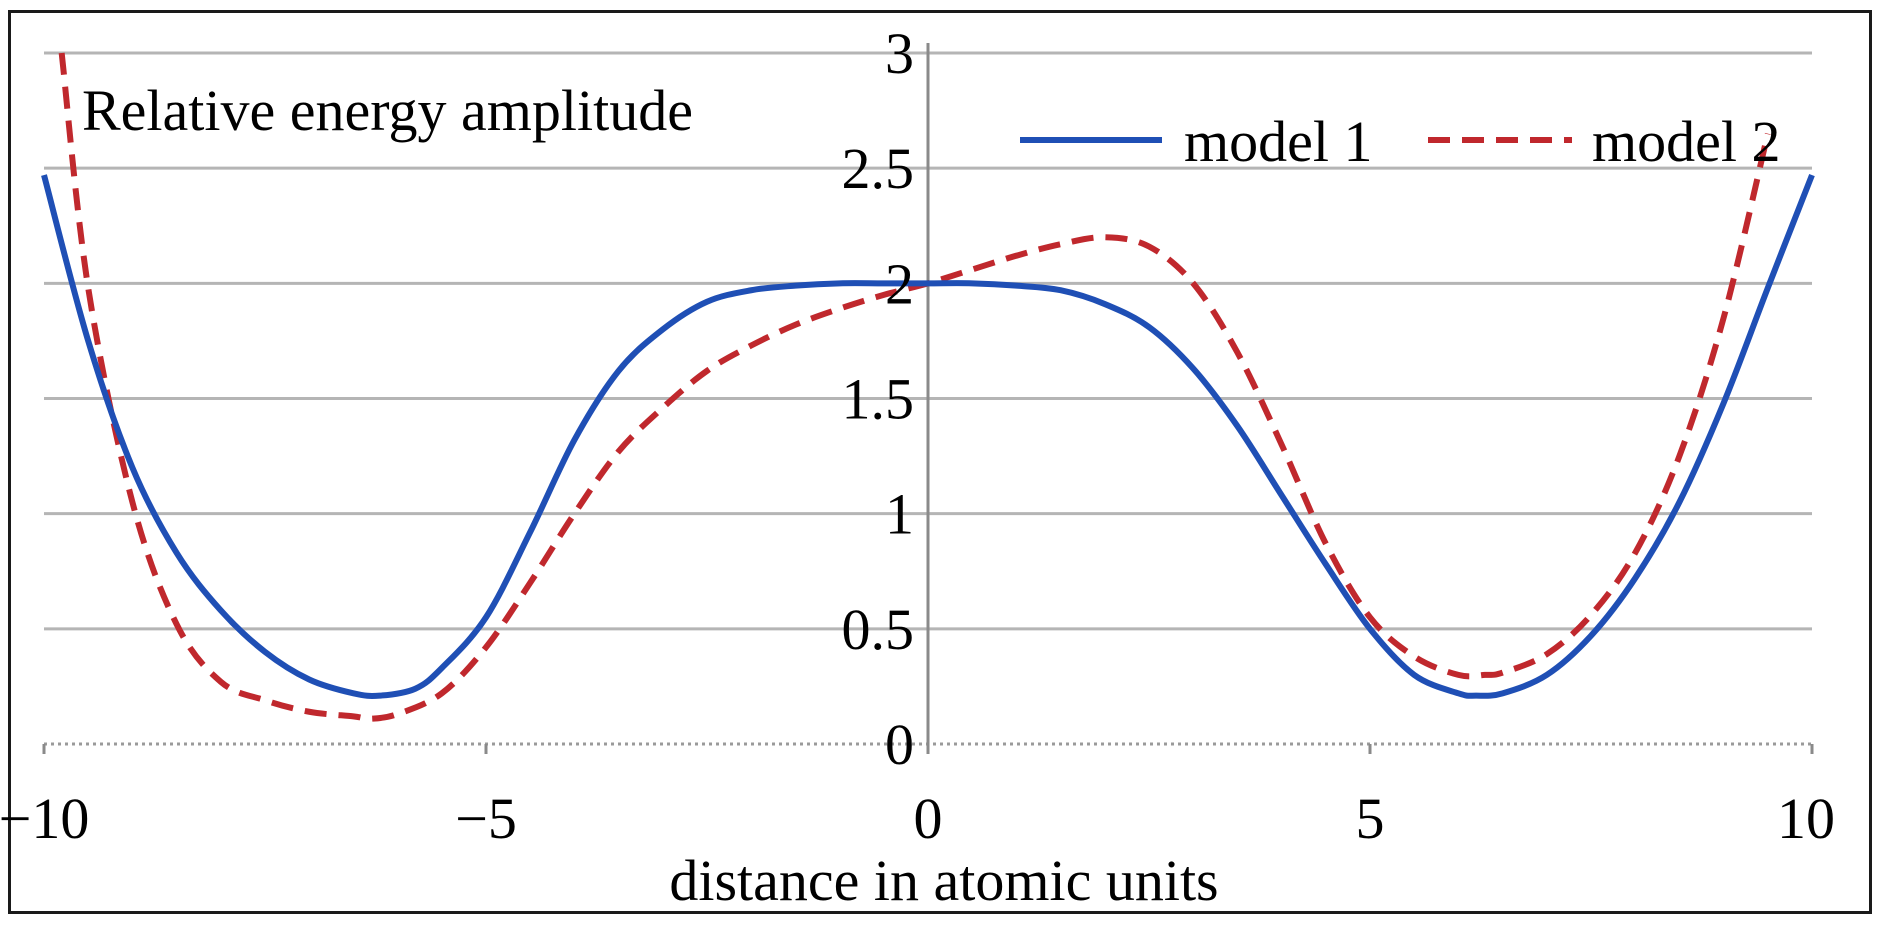 Image resolution: width=1883 pixels, height=926 pixels. Describe the element at coordinates (1278, 141) in the screenshot. I see `legend-label-model-1: model 1` at that location.